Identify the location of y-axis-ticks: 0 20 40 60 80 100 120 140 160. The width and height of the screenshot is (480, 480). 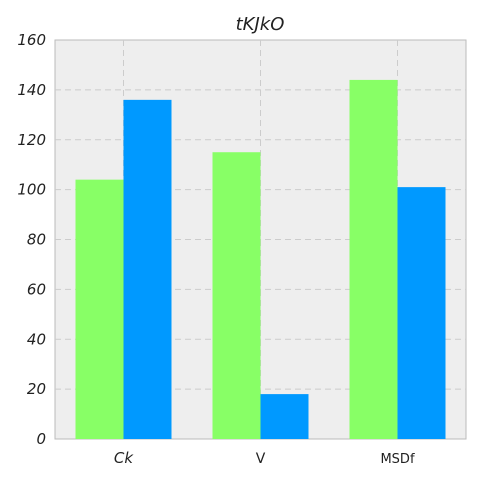
(31, 239).